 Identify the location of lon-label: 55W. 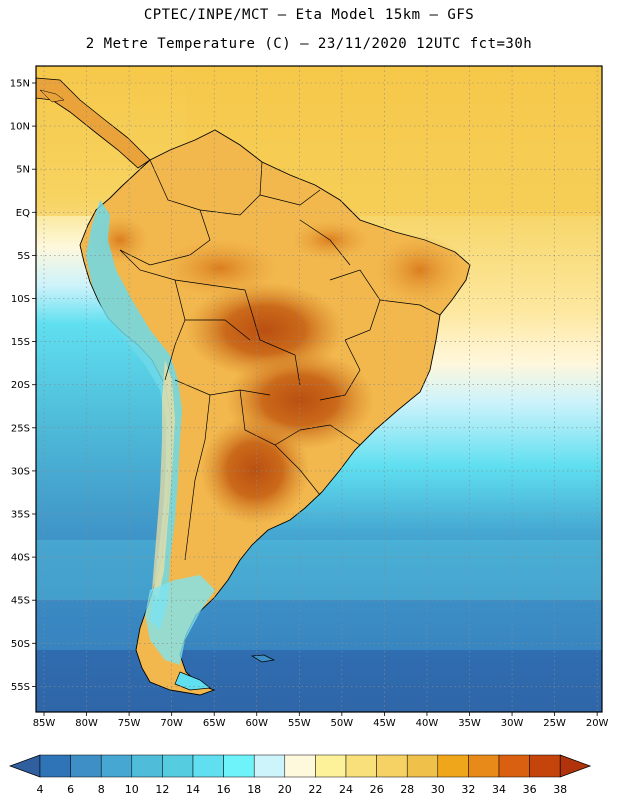
(299, 723).